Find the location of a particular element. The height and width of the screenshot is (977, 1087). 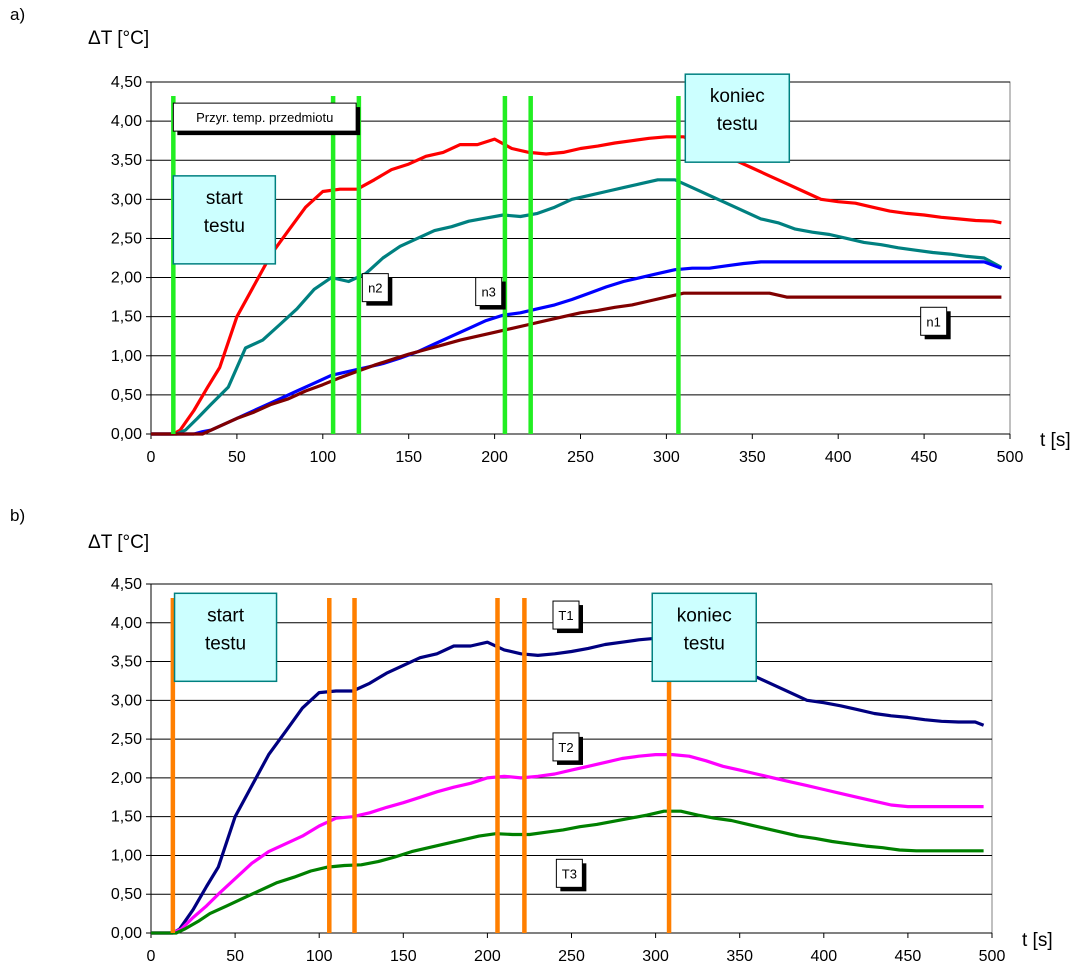

chart-b-panel-label: b) is located at coordinates (17, 515).